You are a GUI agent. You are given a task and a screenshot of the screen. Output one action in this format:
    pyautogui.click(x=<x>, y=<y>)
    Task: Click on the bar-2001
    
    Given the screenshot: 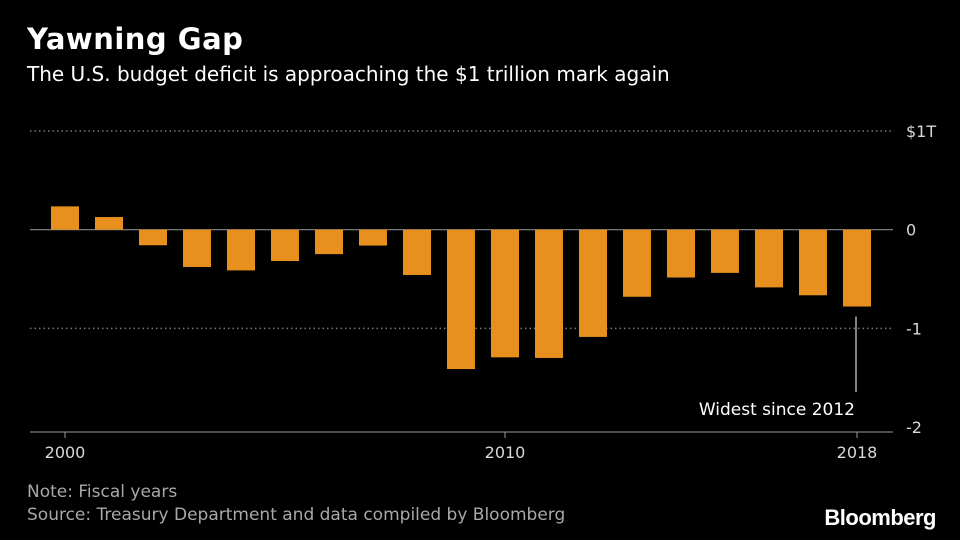 What is the action you would take?
    pyautogui.click(x=109, y=223)
    